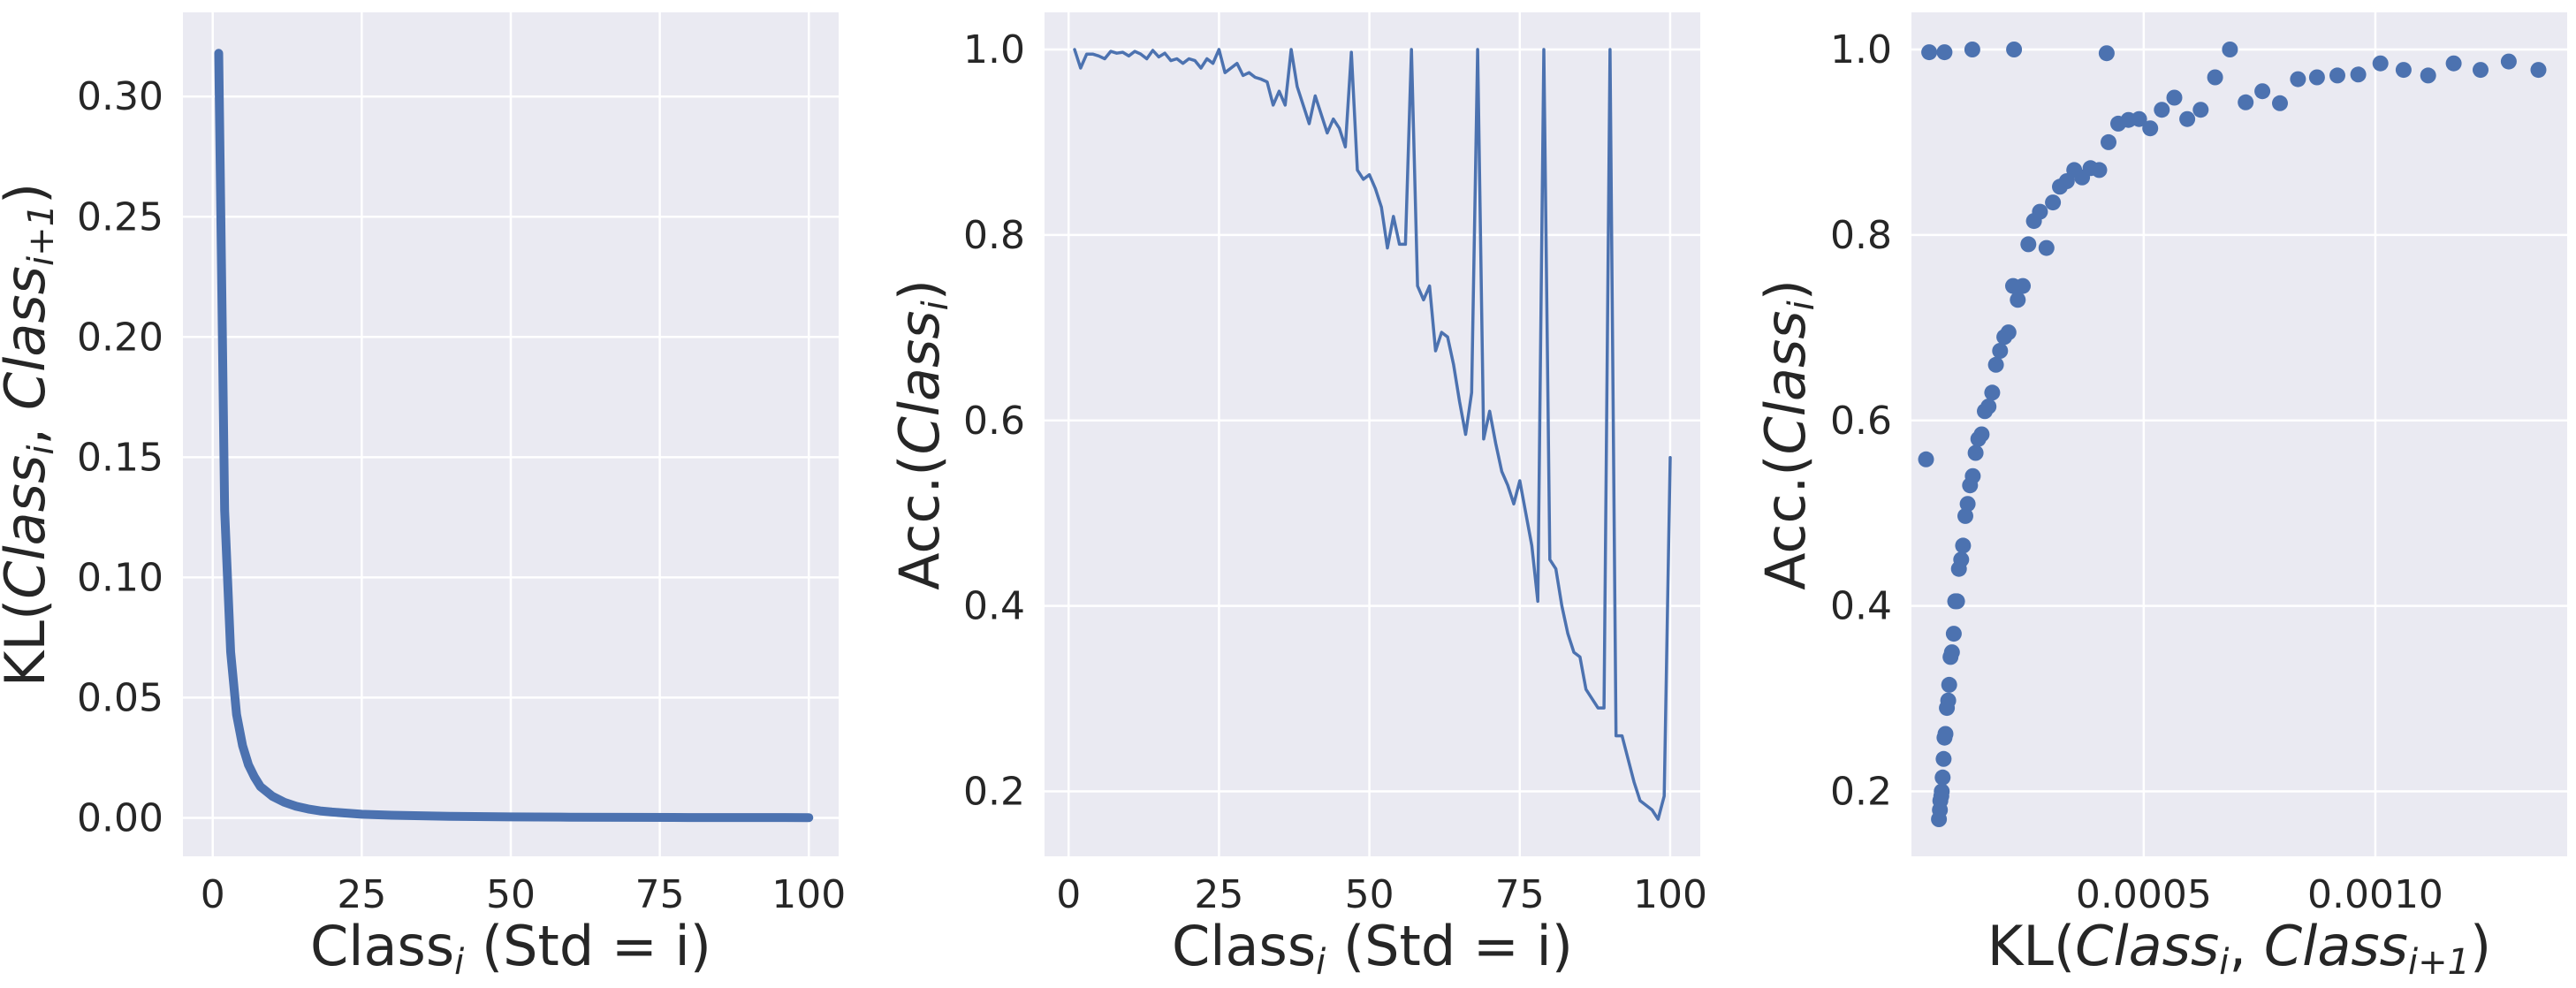  Describe the element at coordinates (2144, 894) in the screenshot. I see `x-tick-label: 0.0005` at that location.